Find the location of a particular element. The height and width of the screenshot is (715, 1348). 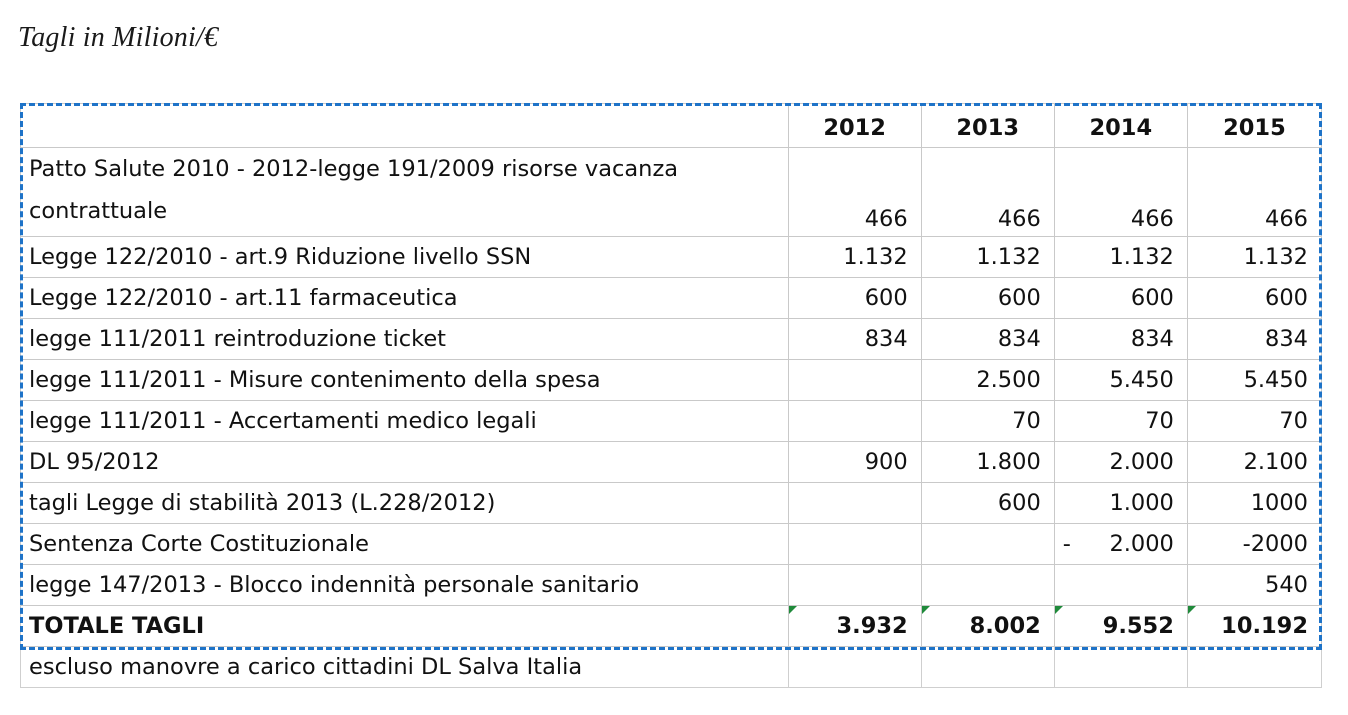

value-cell: 540 is located at coordinates (1254, 585).